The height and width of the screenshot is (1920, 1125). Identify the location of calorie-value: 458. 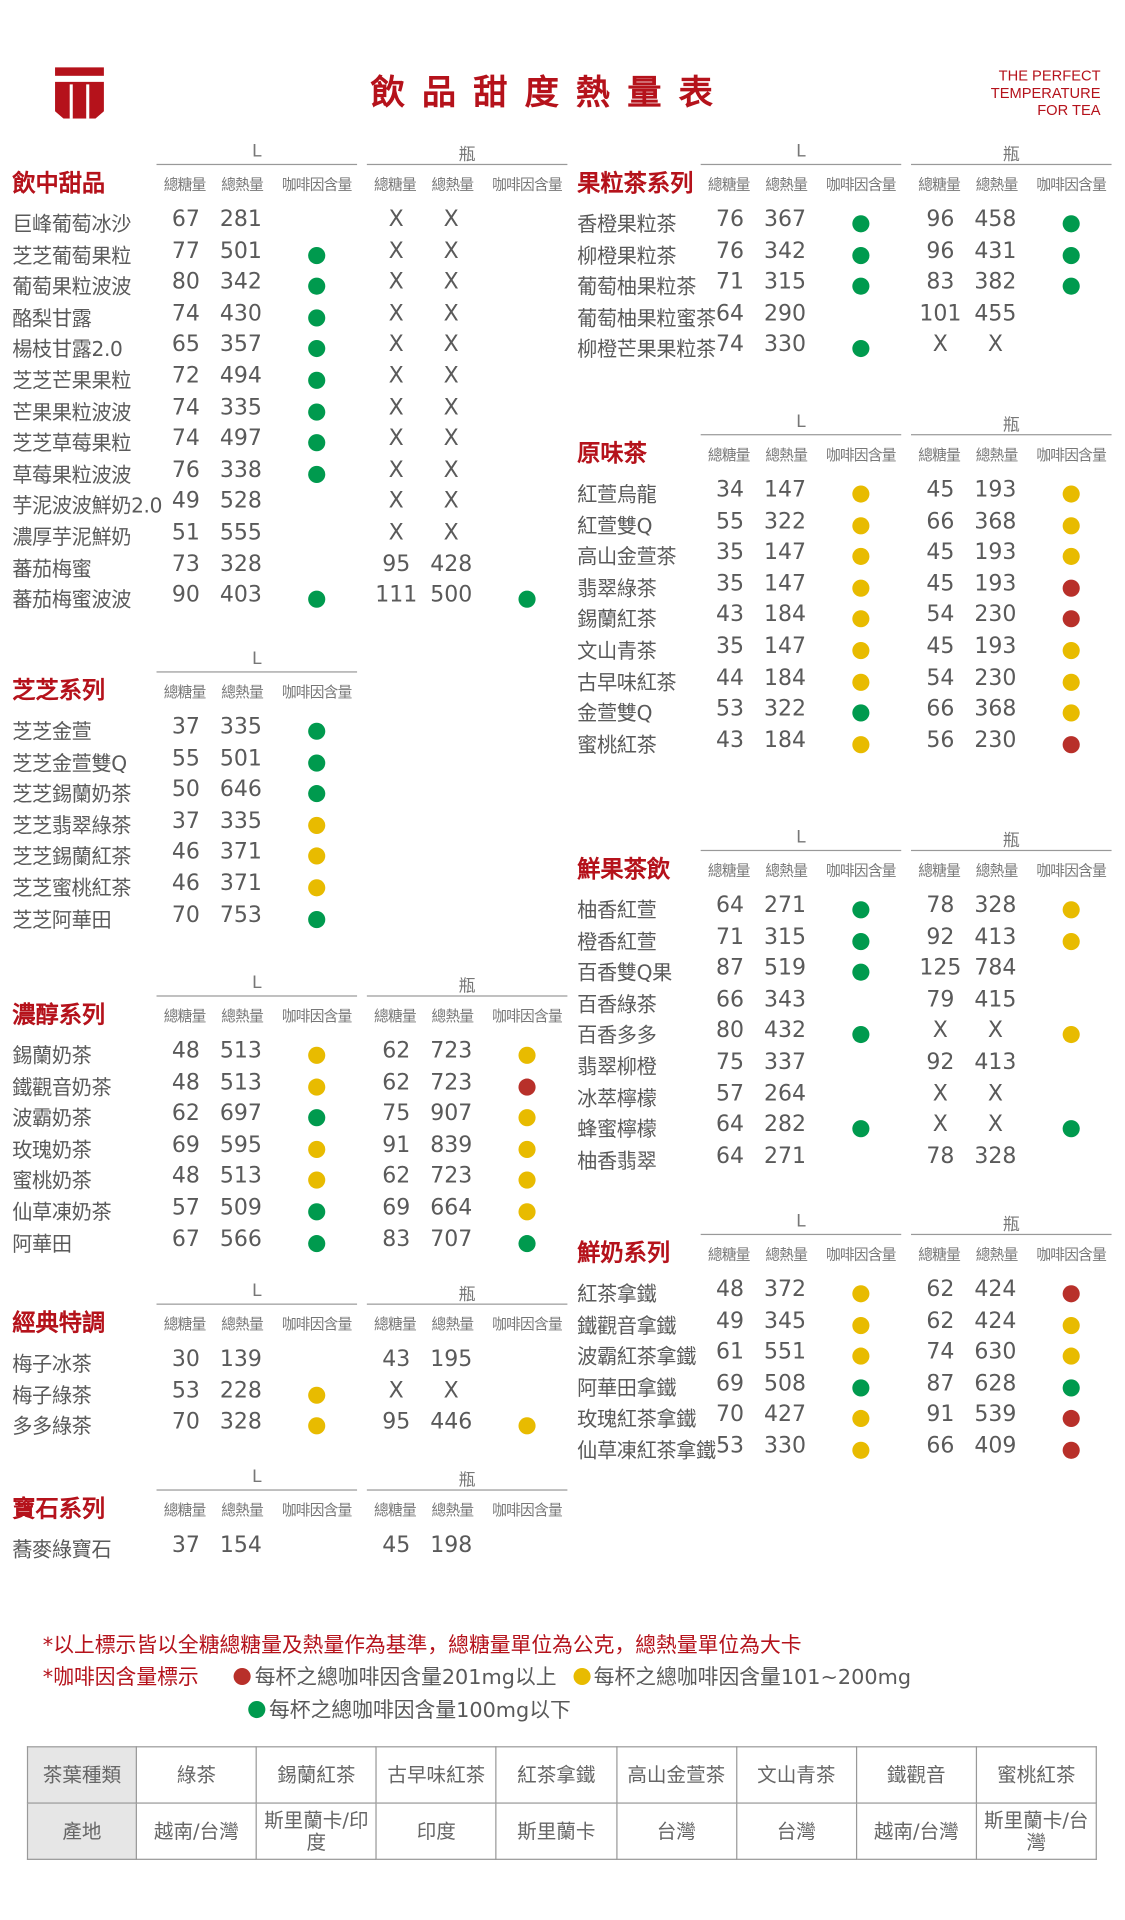
(995, 219).